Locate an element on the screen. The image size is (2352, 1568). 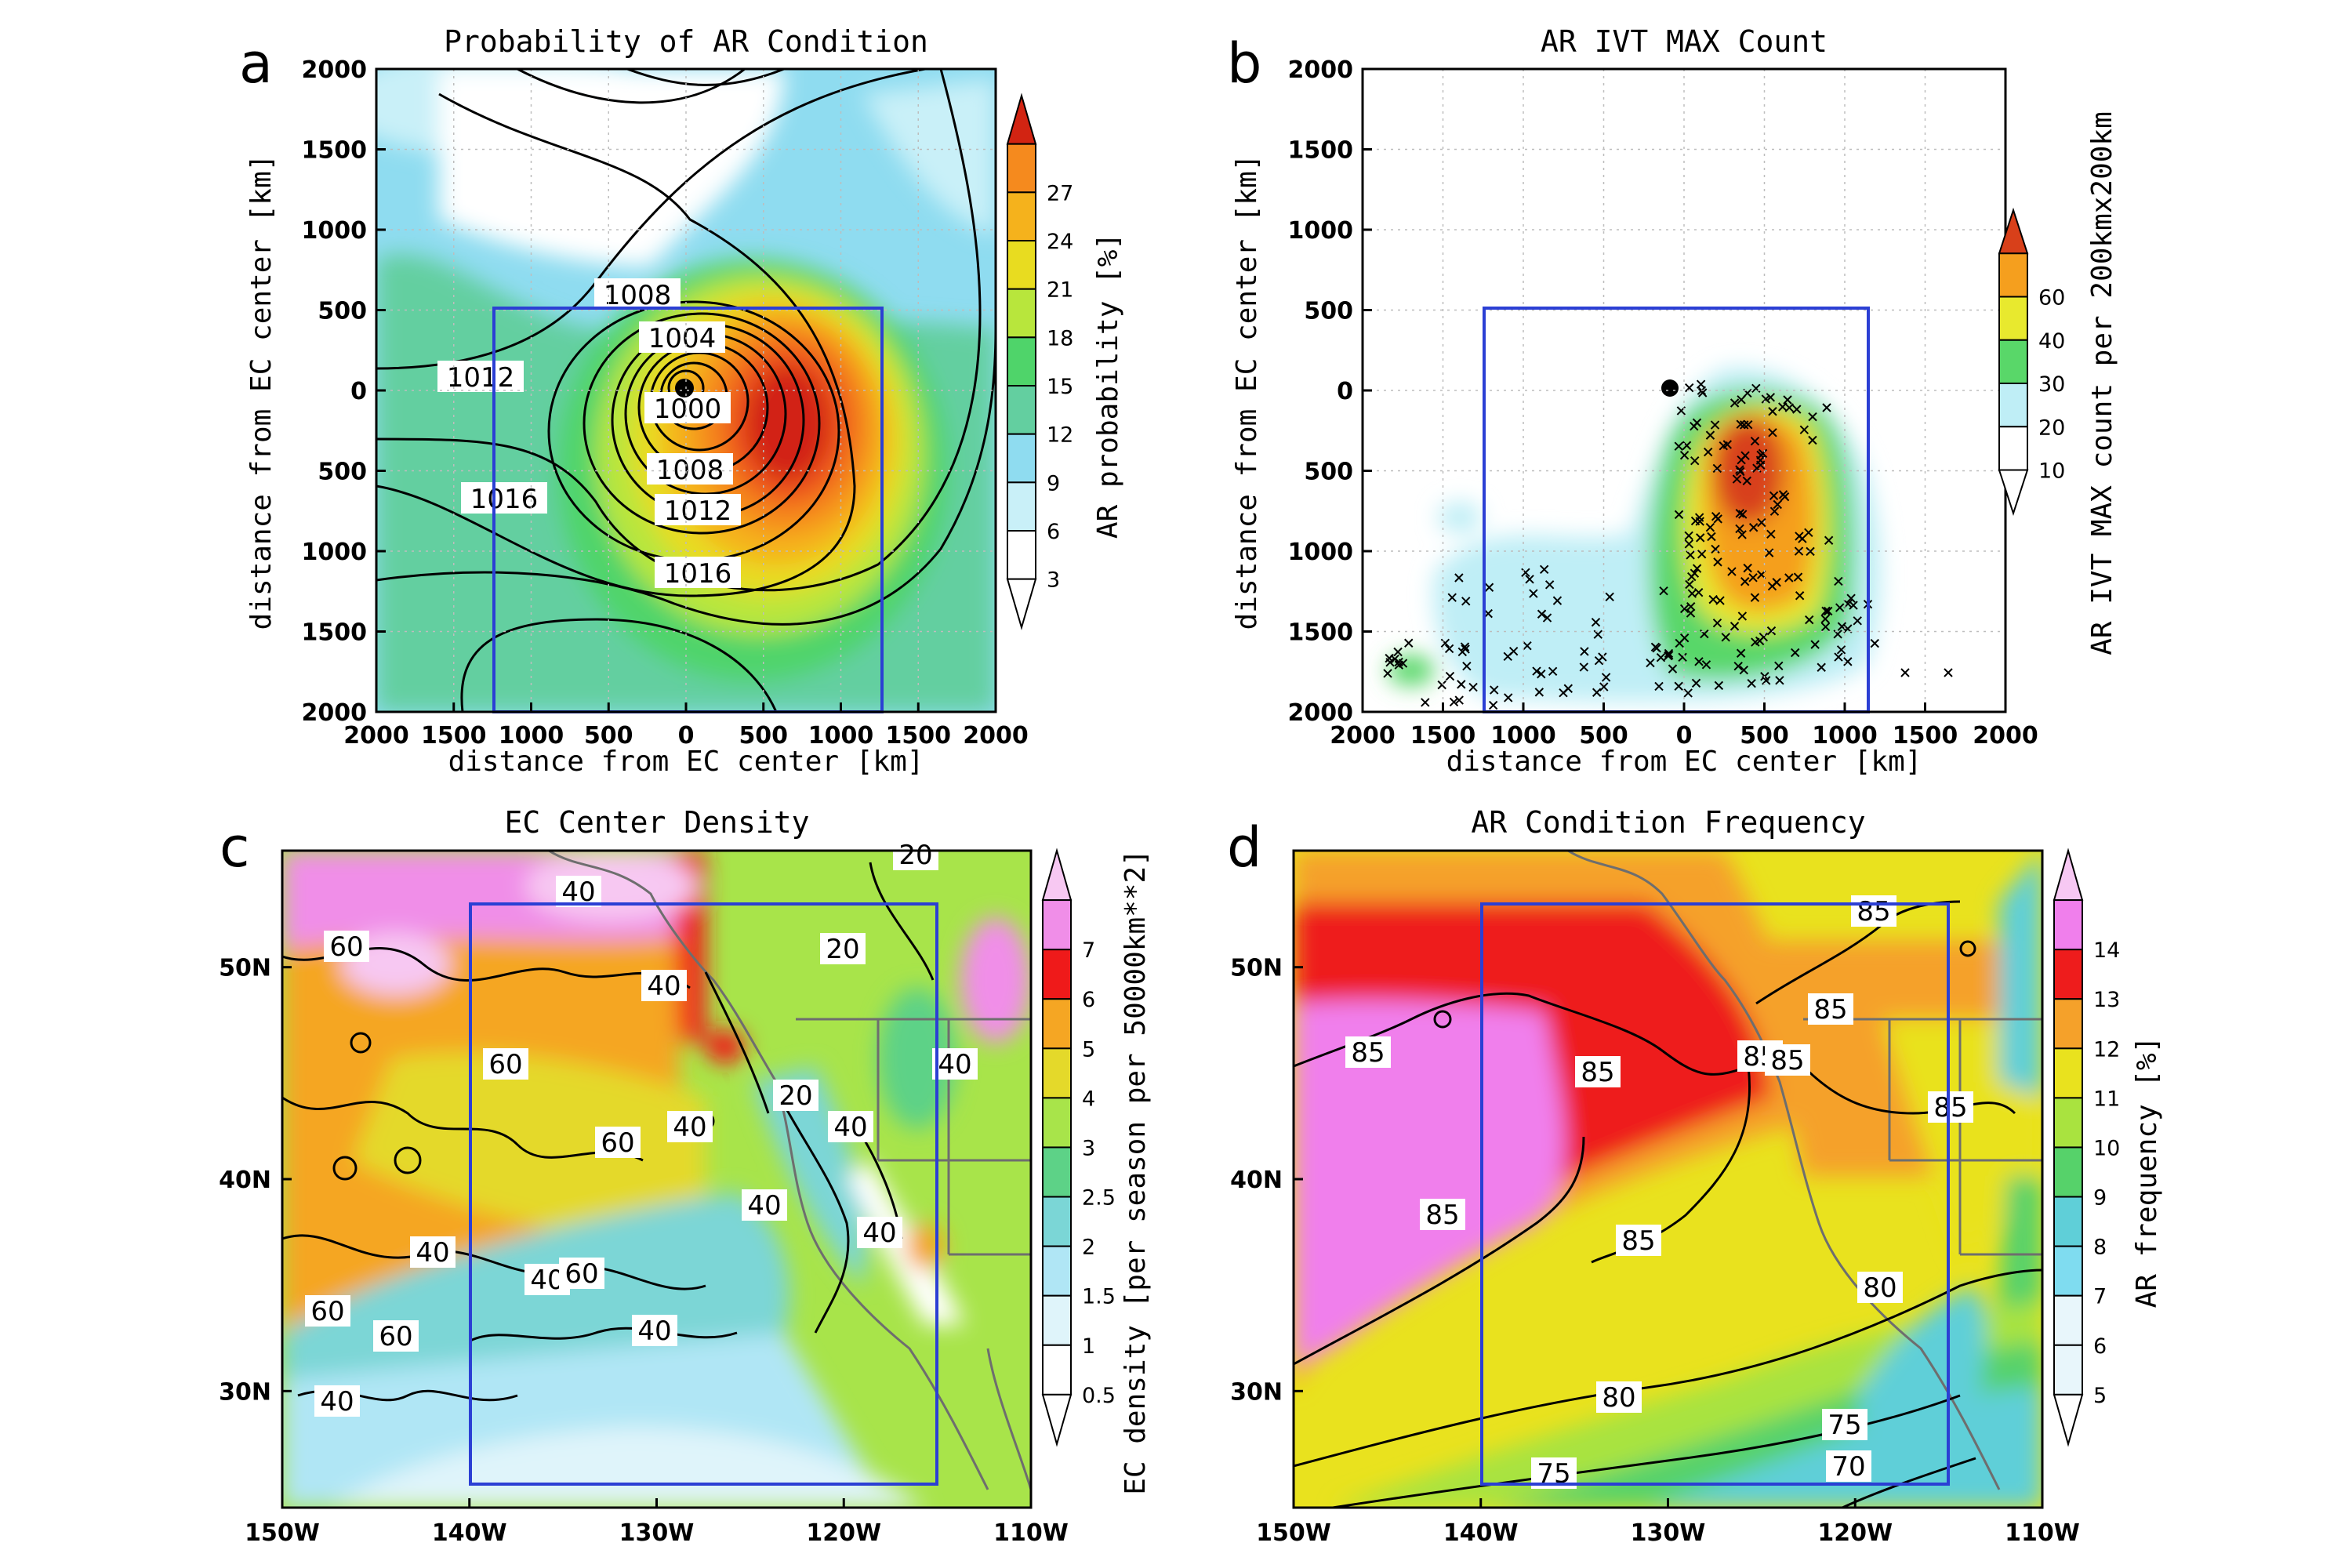
coastline is located at coordinates (1804, 1170).